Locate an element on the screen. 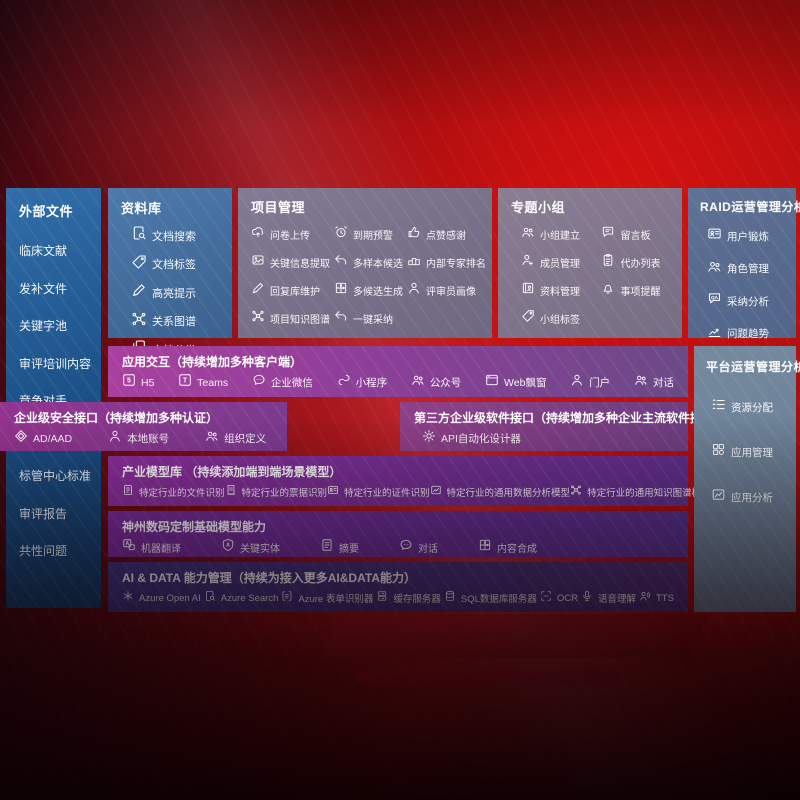 This screenshot has height=800, width=800. cloud-up-icon is located at coordinates (258, 234).